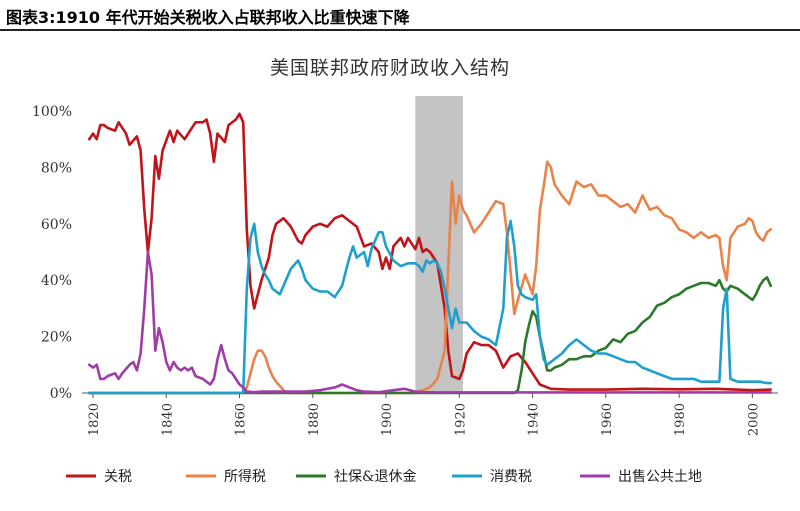 The image size is (800, 511). Describe the element at coordinates (245, 476) in the screenshot. I see `legend-label-2: 所得税` at that location.